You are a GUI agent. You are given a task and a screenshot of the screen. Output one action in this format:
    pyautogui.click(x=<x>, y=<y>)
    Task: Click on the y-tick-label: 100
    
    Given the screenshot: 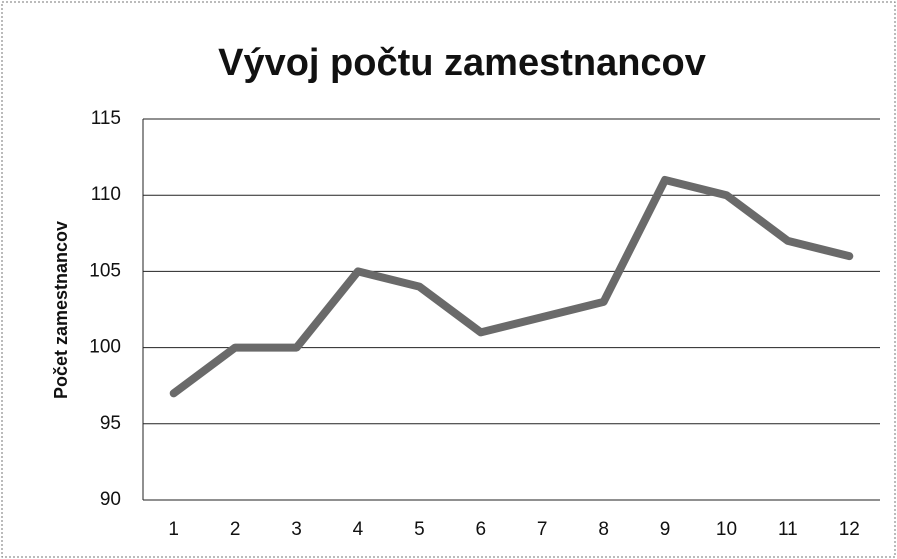 What is the action you would take?
    pyautogui.click(x=105, y=347)
    